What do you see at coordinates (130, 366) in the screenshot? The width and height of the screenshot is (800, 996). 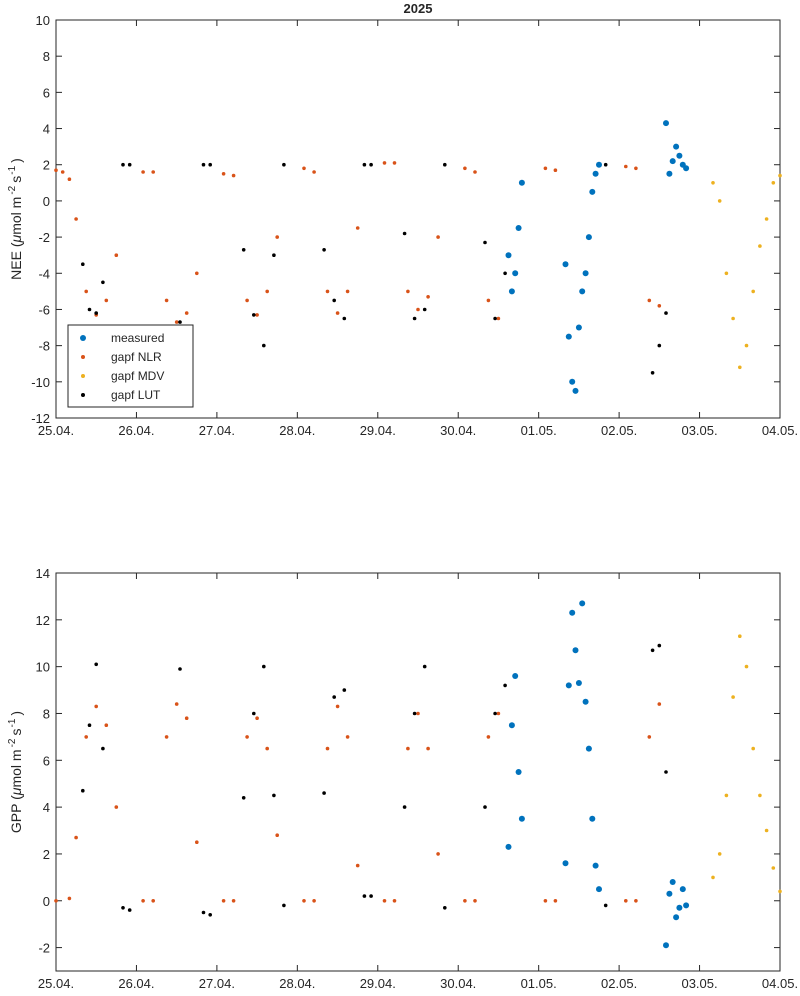 I see `legend-box` at bounding box center [130, 366].